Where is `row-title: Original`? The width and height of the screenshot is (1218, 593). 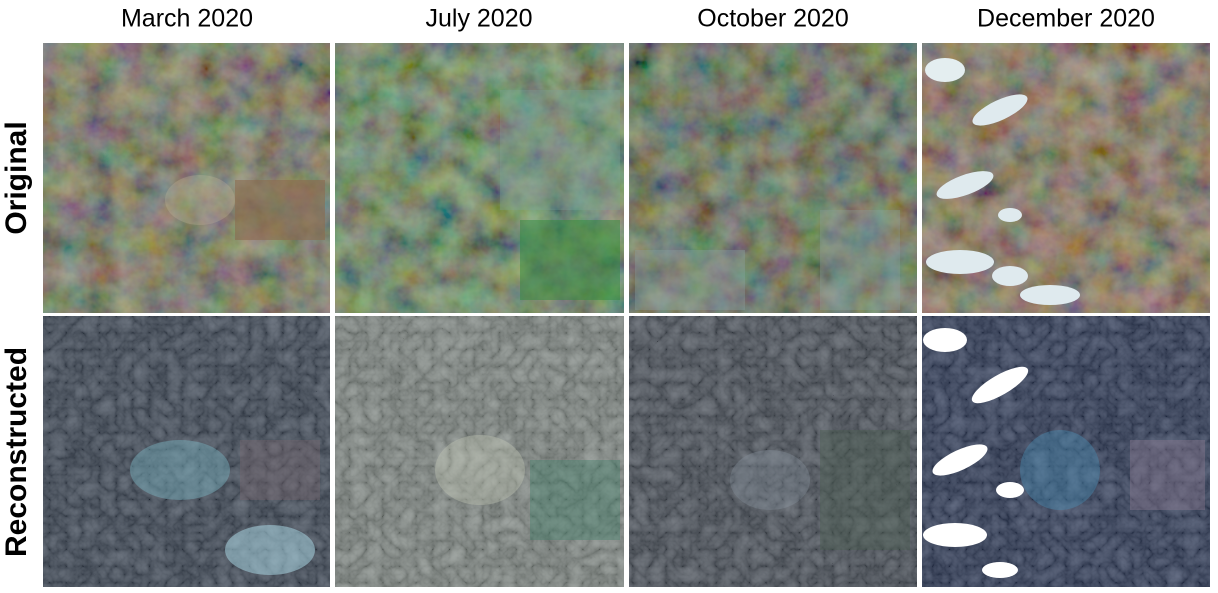
row-title: Original is located at coordinates (16, 177).